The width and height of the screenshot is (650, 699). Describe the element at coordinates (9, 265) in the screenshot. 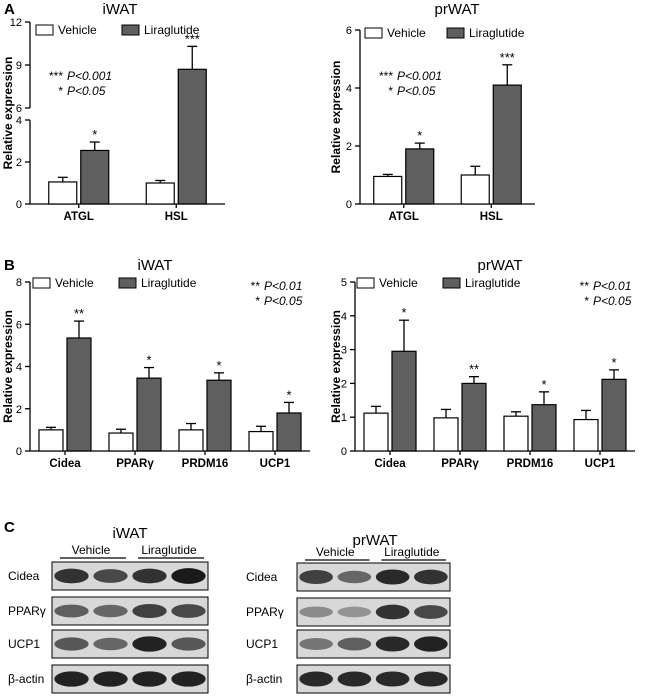

I see `panel-label-B: B` at that location.